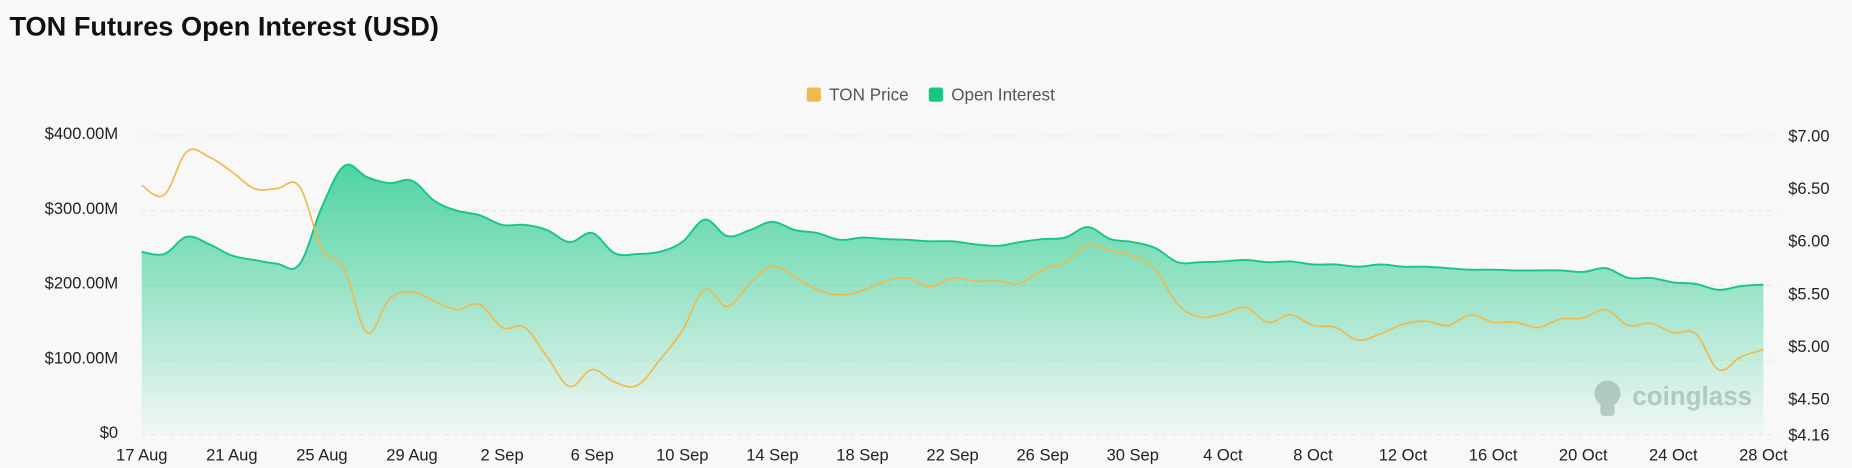 The height and width of the screenshot is (468, 1852). Describe the element at coordinates (1673, 454) in the screenshot. I see `x-tick-label: 24 Oct` at that location.